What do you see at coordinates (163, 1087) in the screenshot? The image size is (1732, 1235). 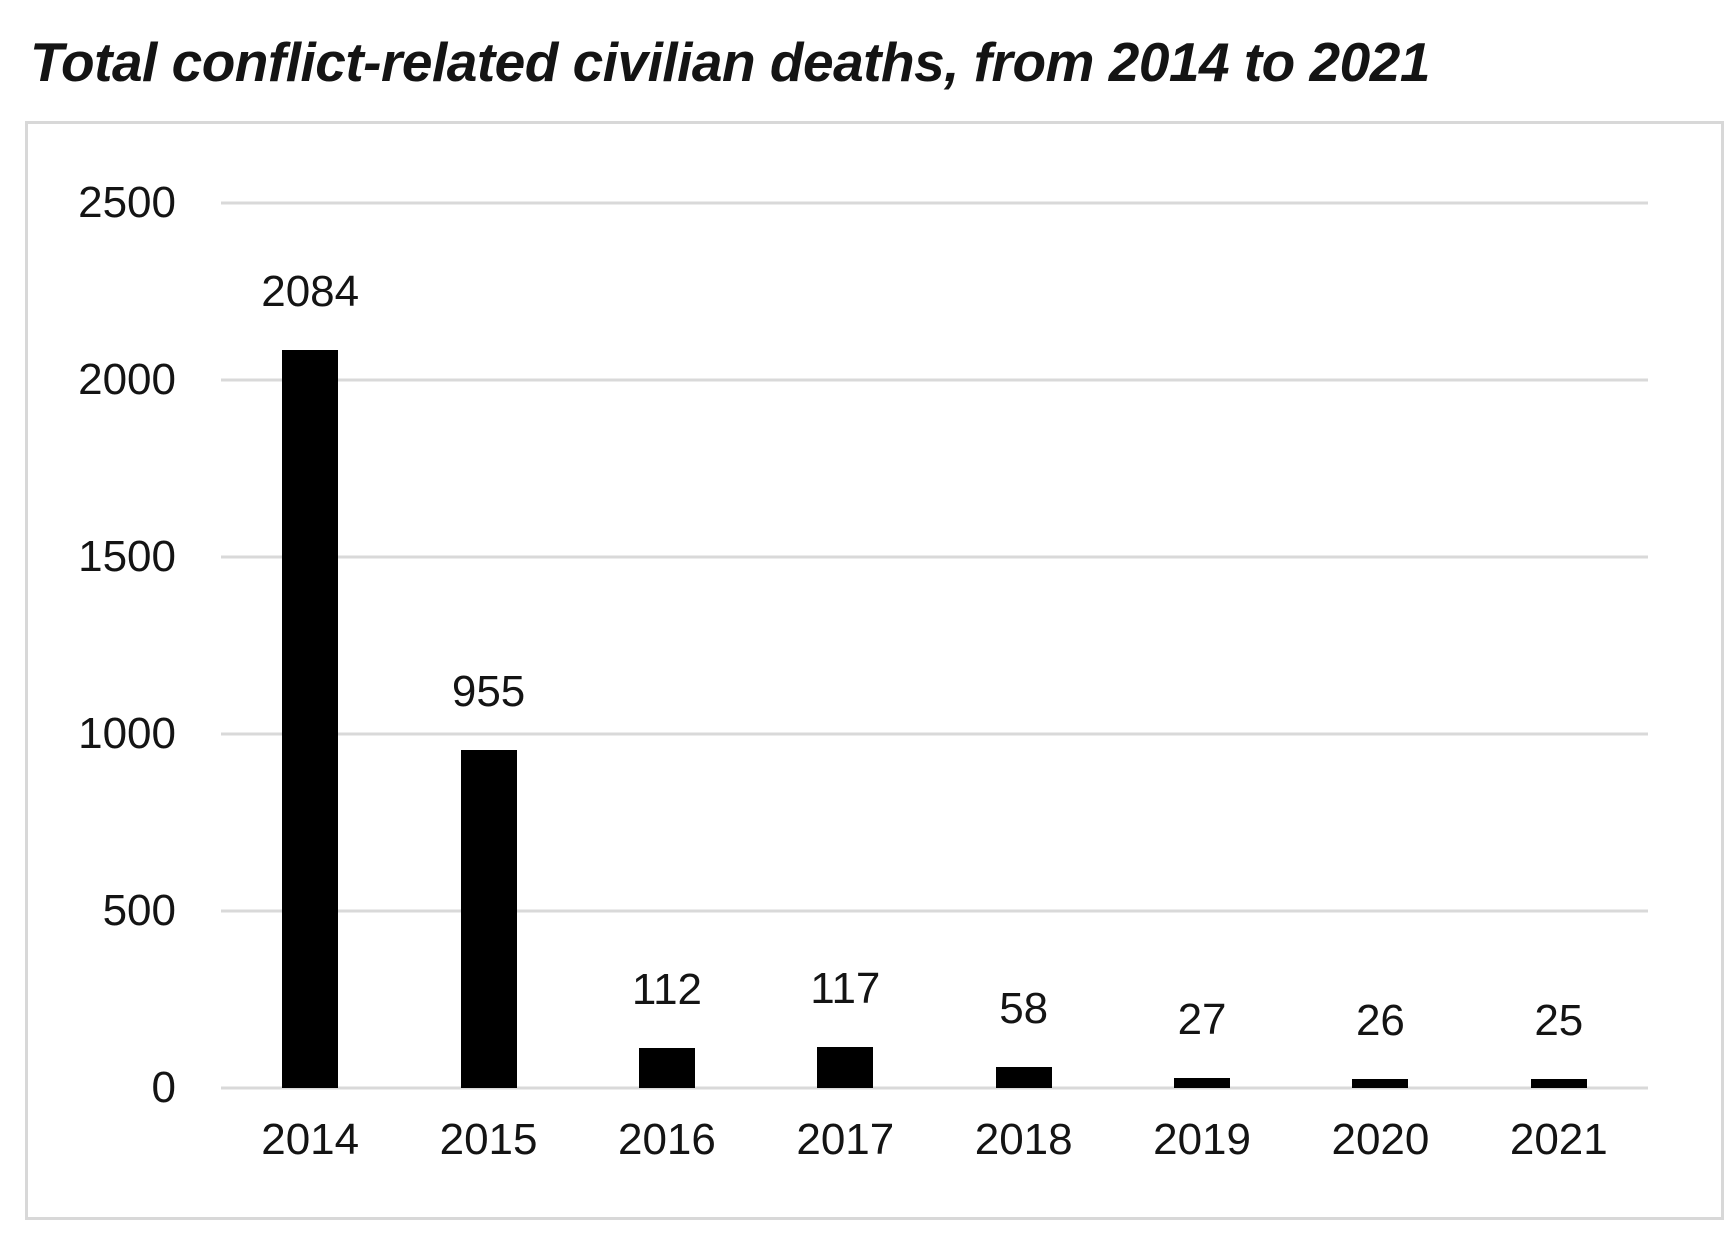 I see `y-axis-tick-label: 0` at bounding box center [163, 1087].